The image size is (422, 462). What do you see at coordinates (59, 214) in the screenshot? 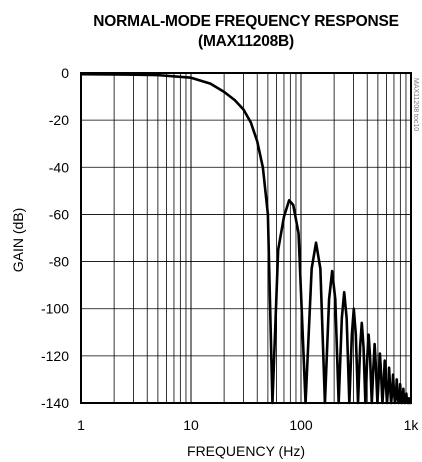
I see `y-tick-label: -60` at bounding box center [59, 214].